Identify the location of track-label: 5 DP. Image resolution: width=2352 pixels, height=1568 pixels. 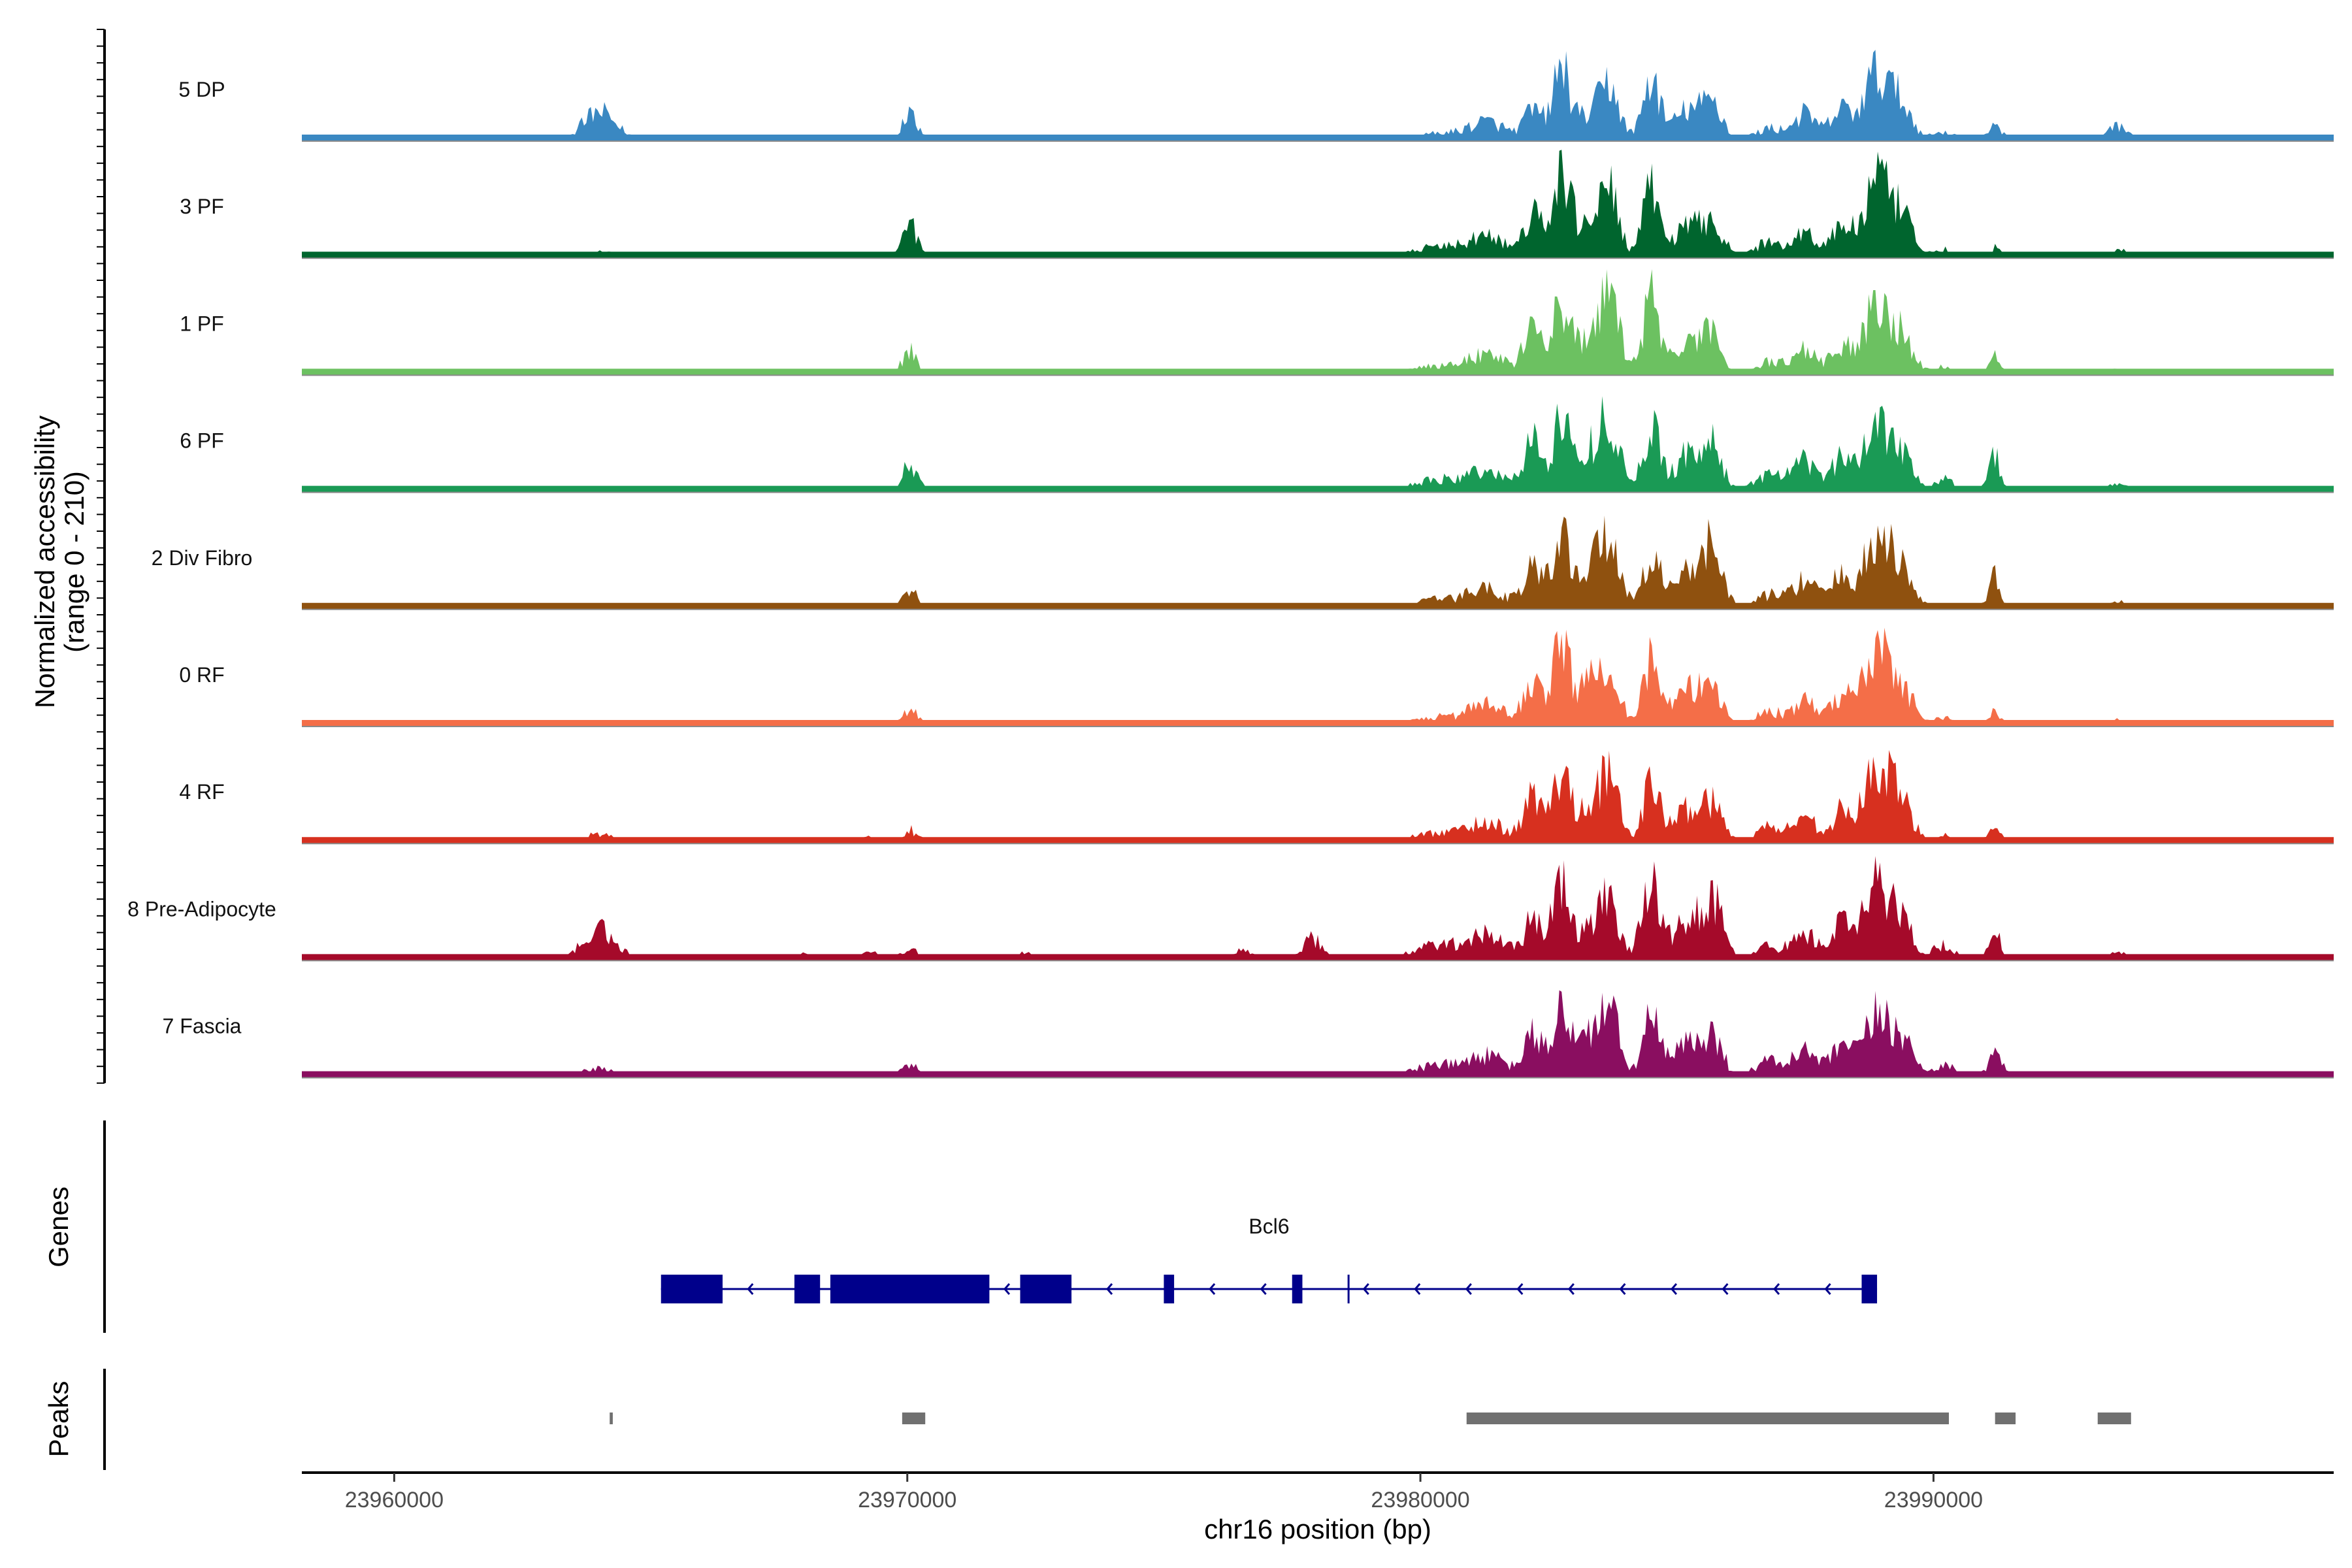
(201, 89).